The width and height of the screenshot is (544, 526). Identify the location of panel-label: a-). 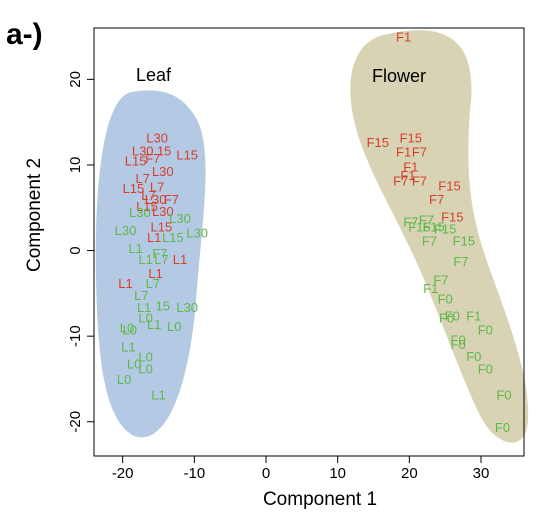
(24, 34).